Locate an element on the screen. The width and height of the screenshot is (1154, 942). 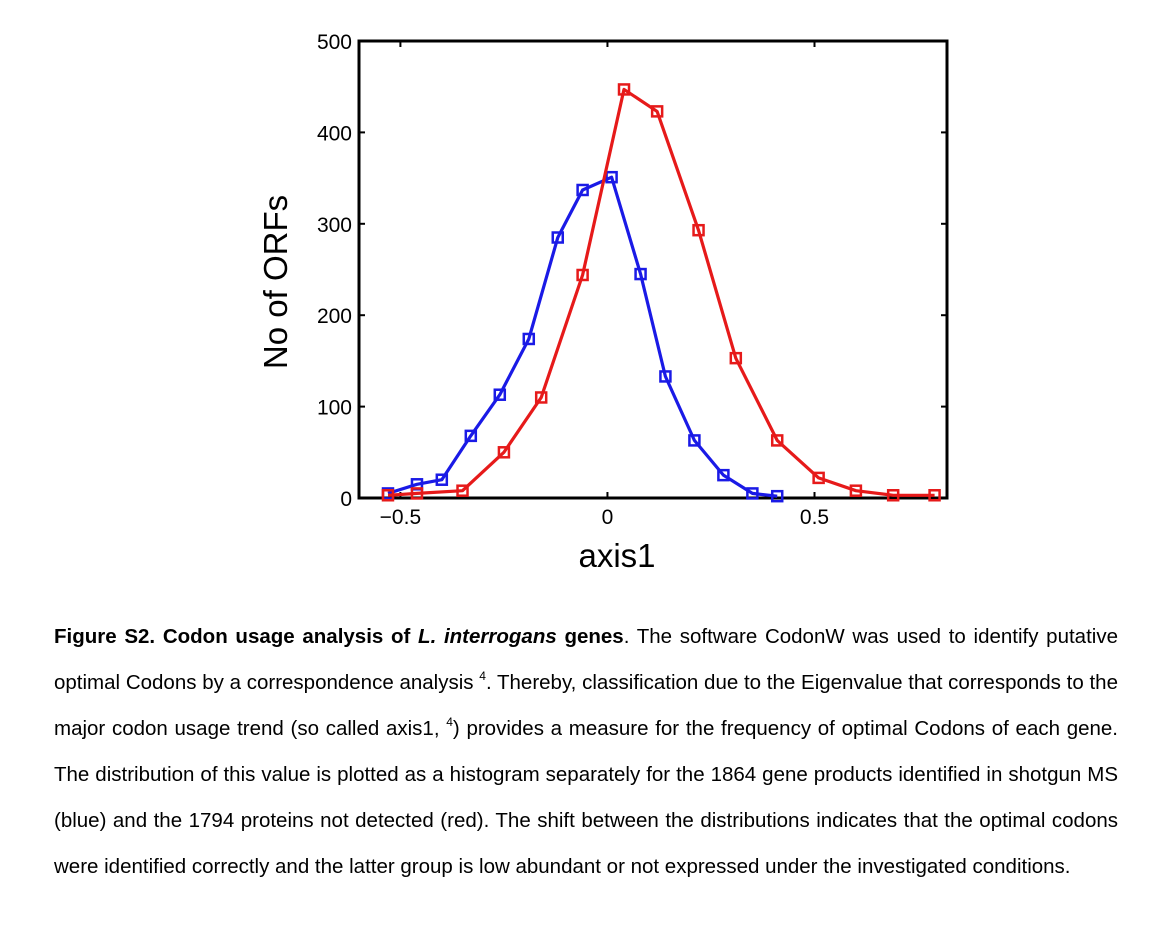
y-tick-label: 100 is located at coordinates (334, 408).